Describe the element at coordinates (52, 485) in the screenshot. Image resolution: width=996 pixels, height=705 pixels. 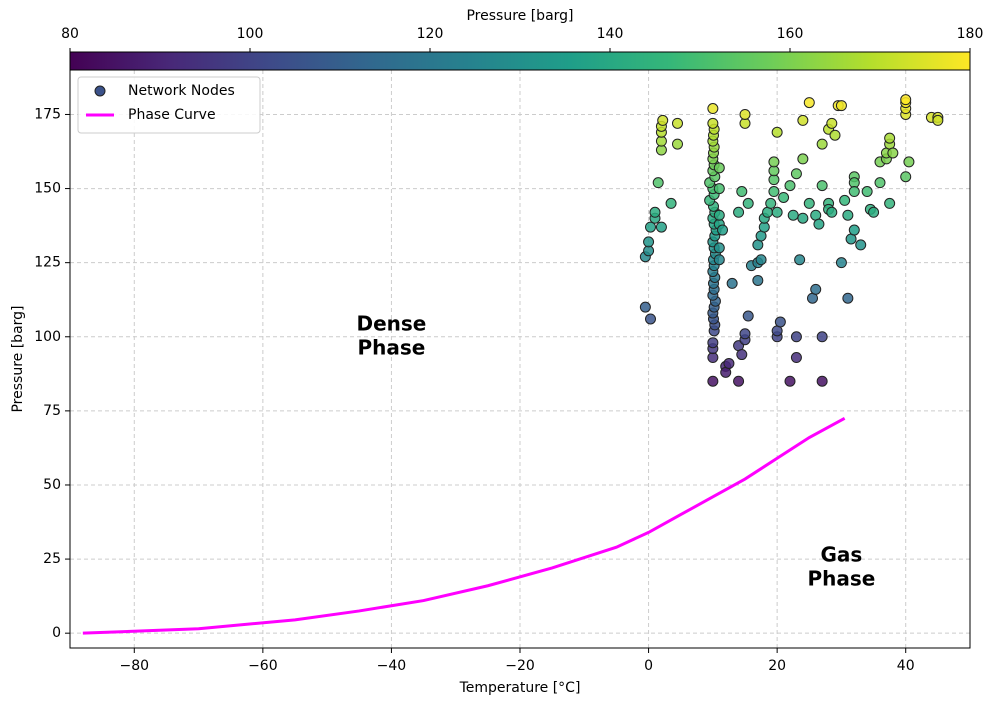
I see `y-tick-label: 50` at that location.